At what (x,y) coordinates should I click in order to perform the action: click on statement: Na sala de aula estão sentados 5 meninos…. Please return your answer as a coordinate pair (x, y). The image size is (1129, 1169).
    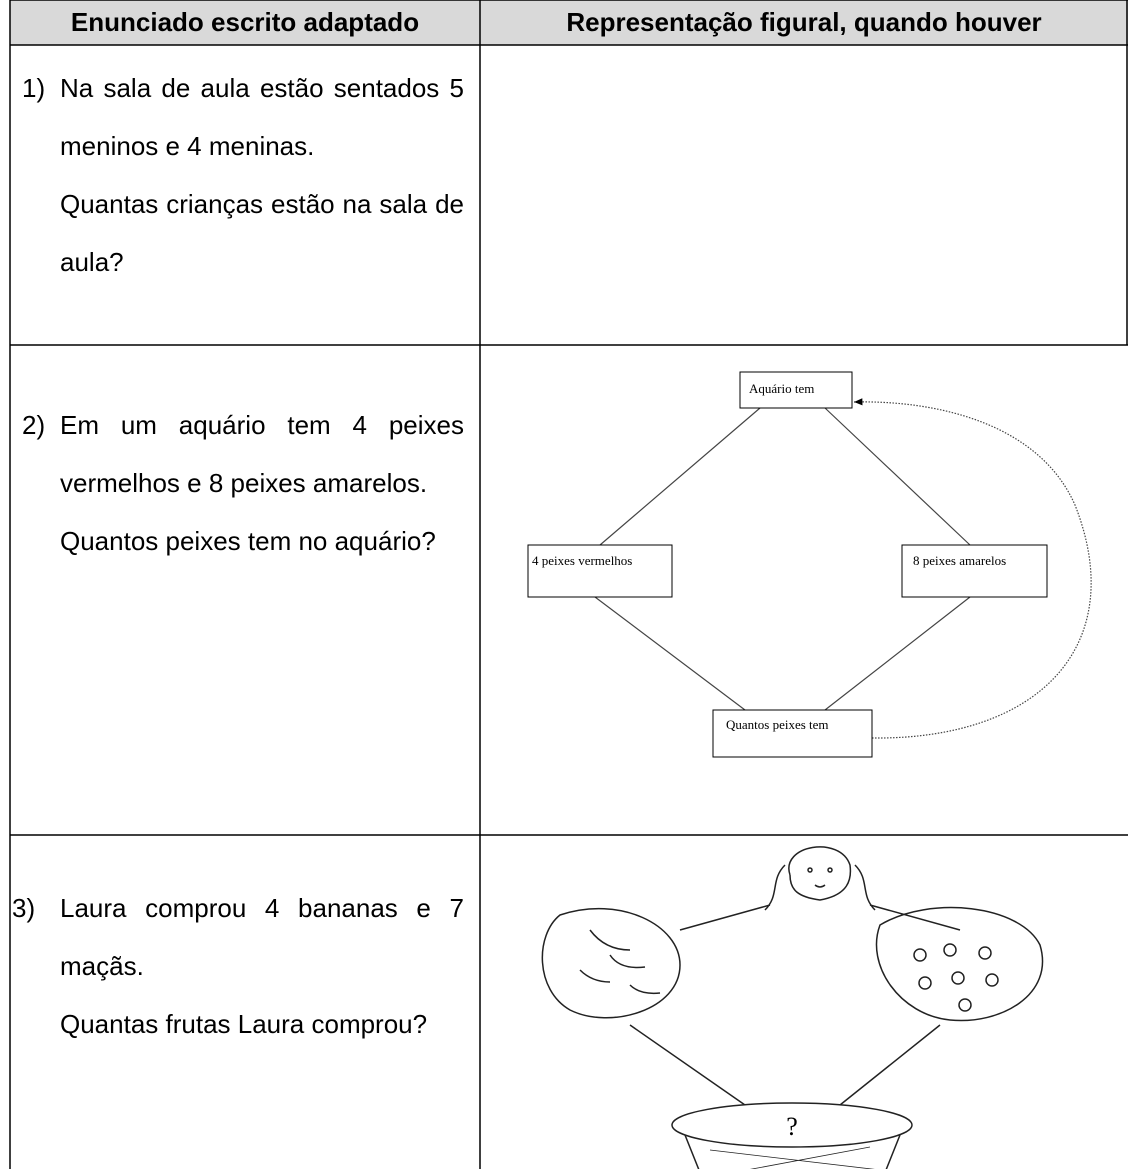
    Looking at the image, I should click on (262, 117).